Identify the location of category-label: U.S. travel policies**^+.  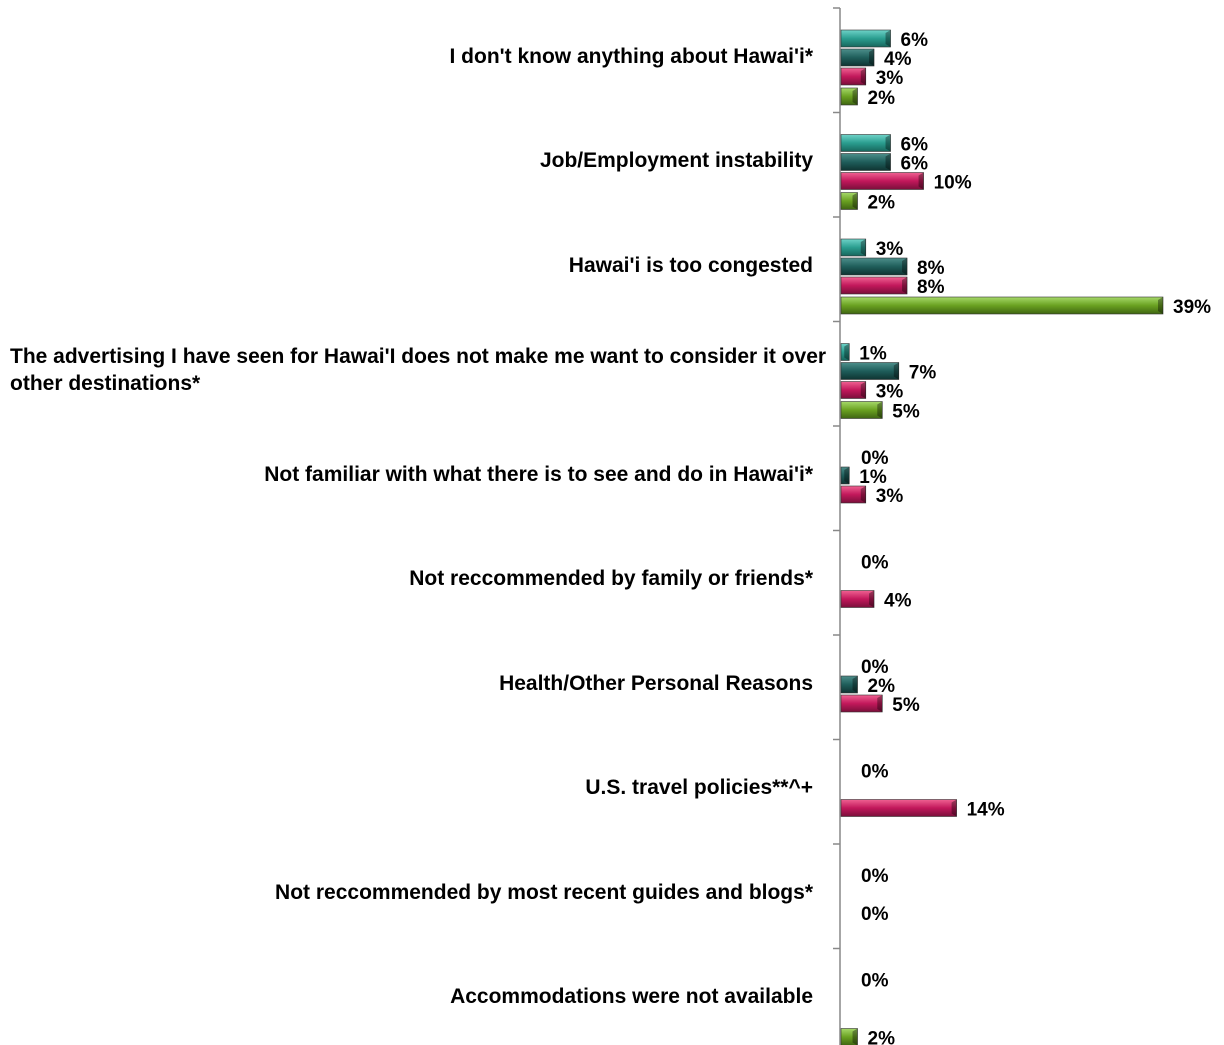
(699, 788).